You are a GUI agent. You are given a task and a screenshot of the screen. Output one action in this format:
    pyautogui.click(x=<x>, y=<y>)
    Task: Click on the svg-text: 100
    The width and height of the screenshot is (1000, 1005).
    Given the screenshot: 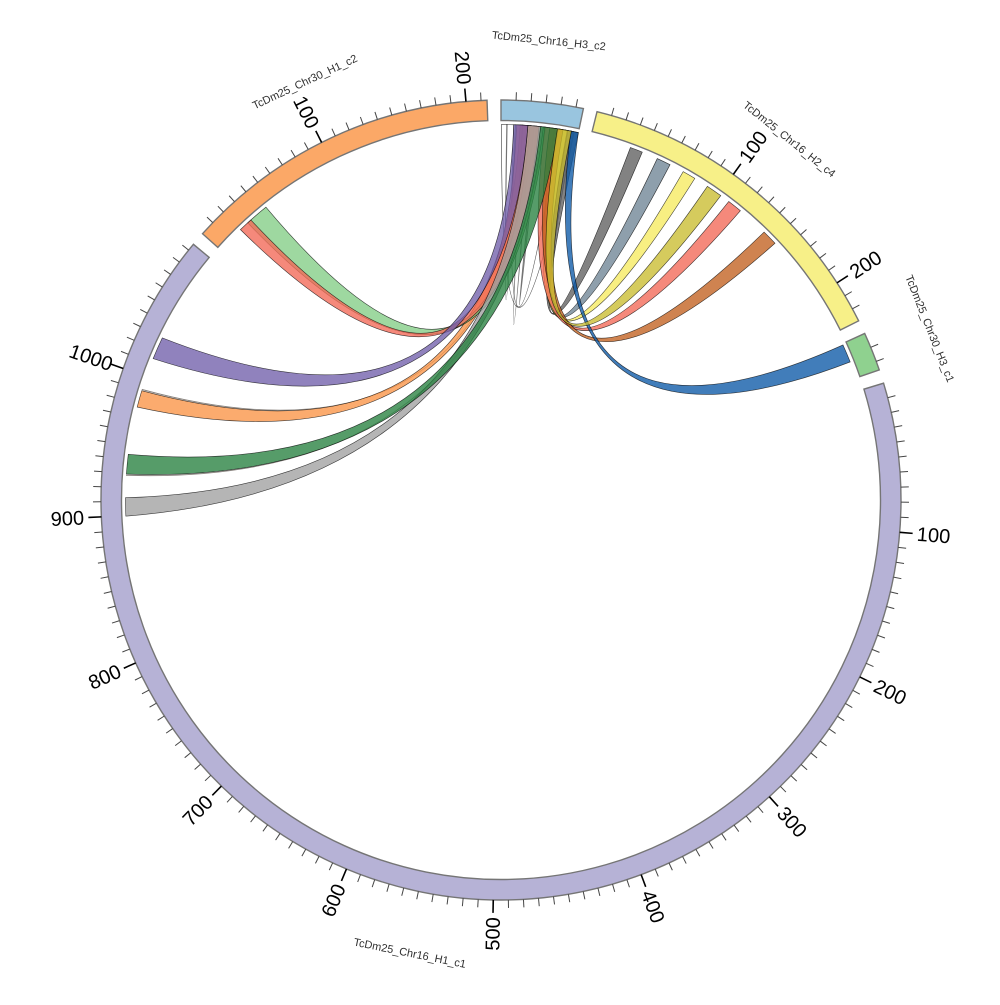 What is the action you would take?
    pyautogui.click(x=933, y=536)
    